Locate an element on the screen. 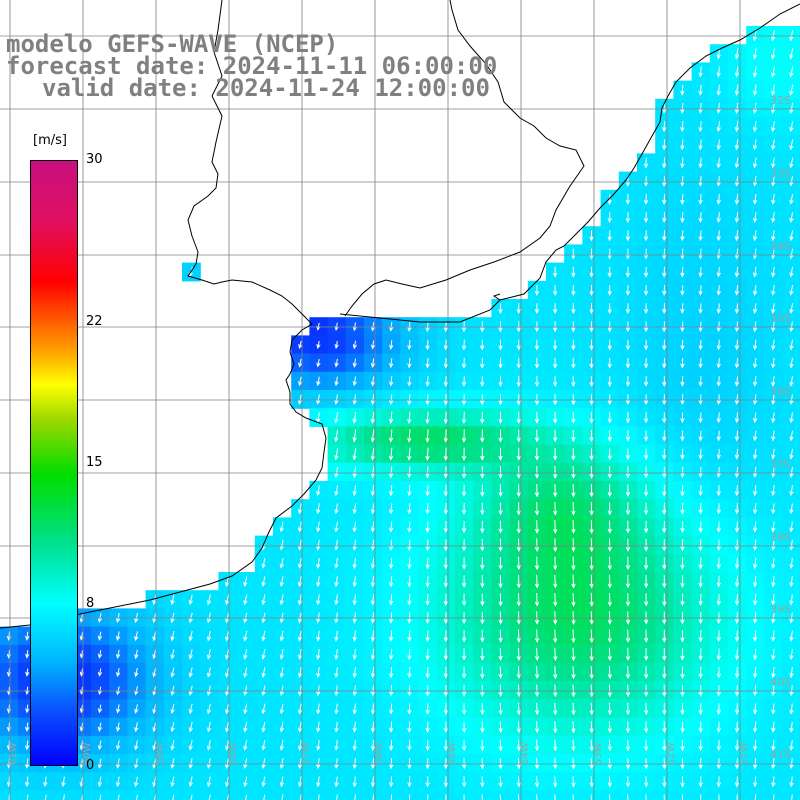 This screenshot has height=800, width=800. lat-label: 35S is located at coordinates (780, 318).